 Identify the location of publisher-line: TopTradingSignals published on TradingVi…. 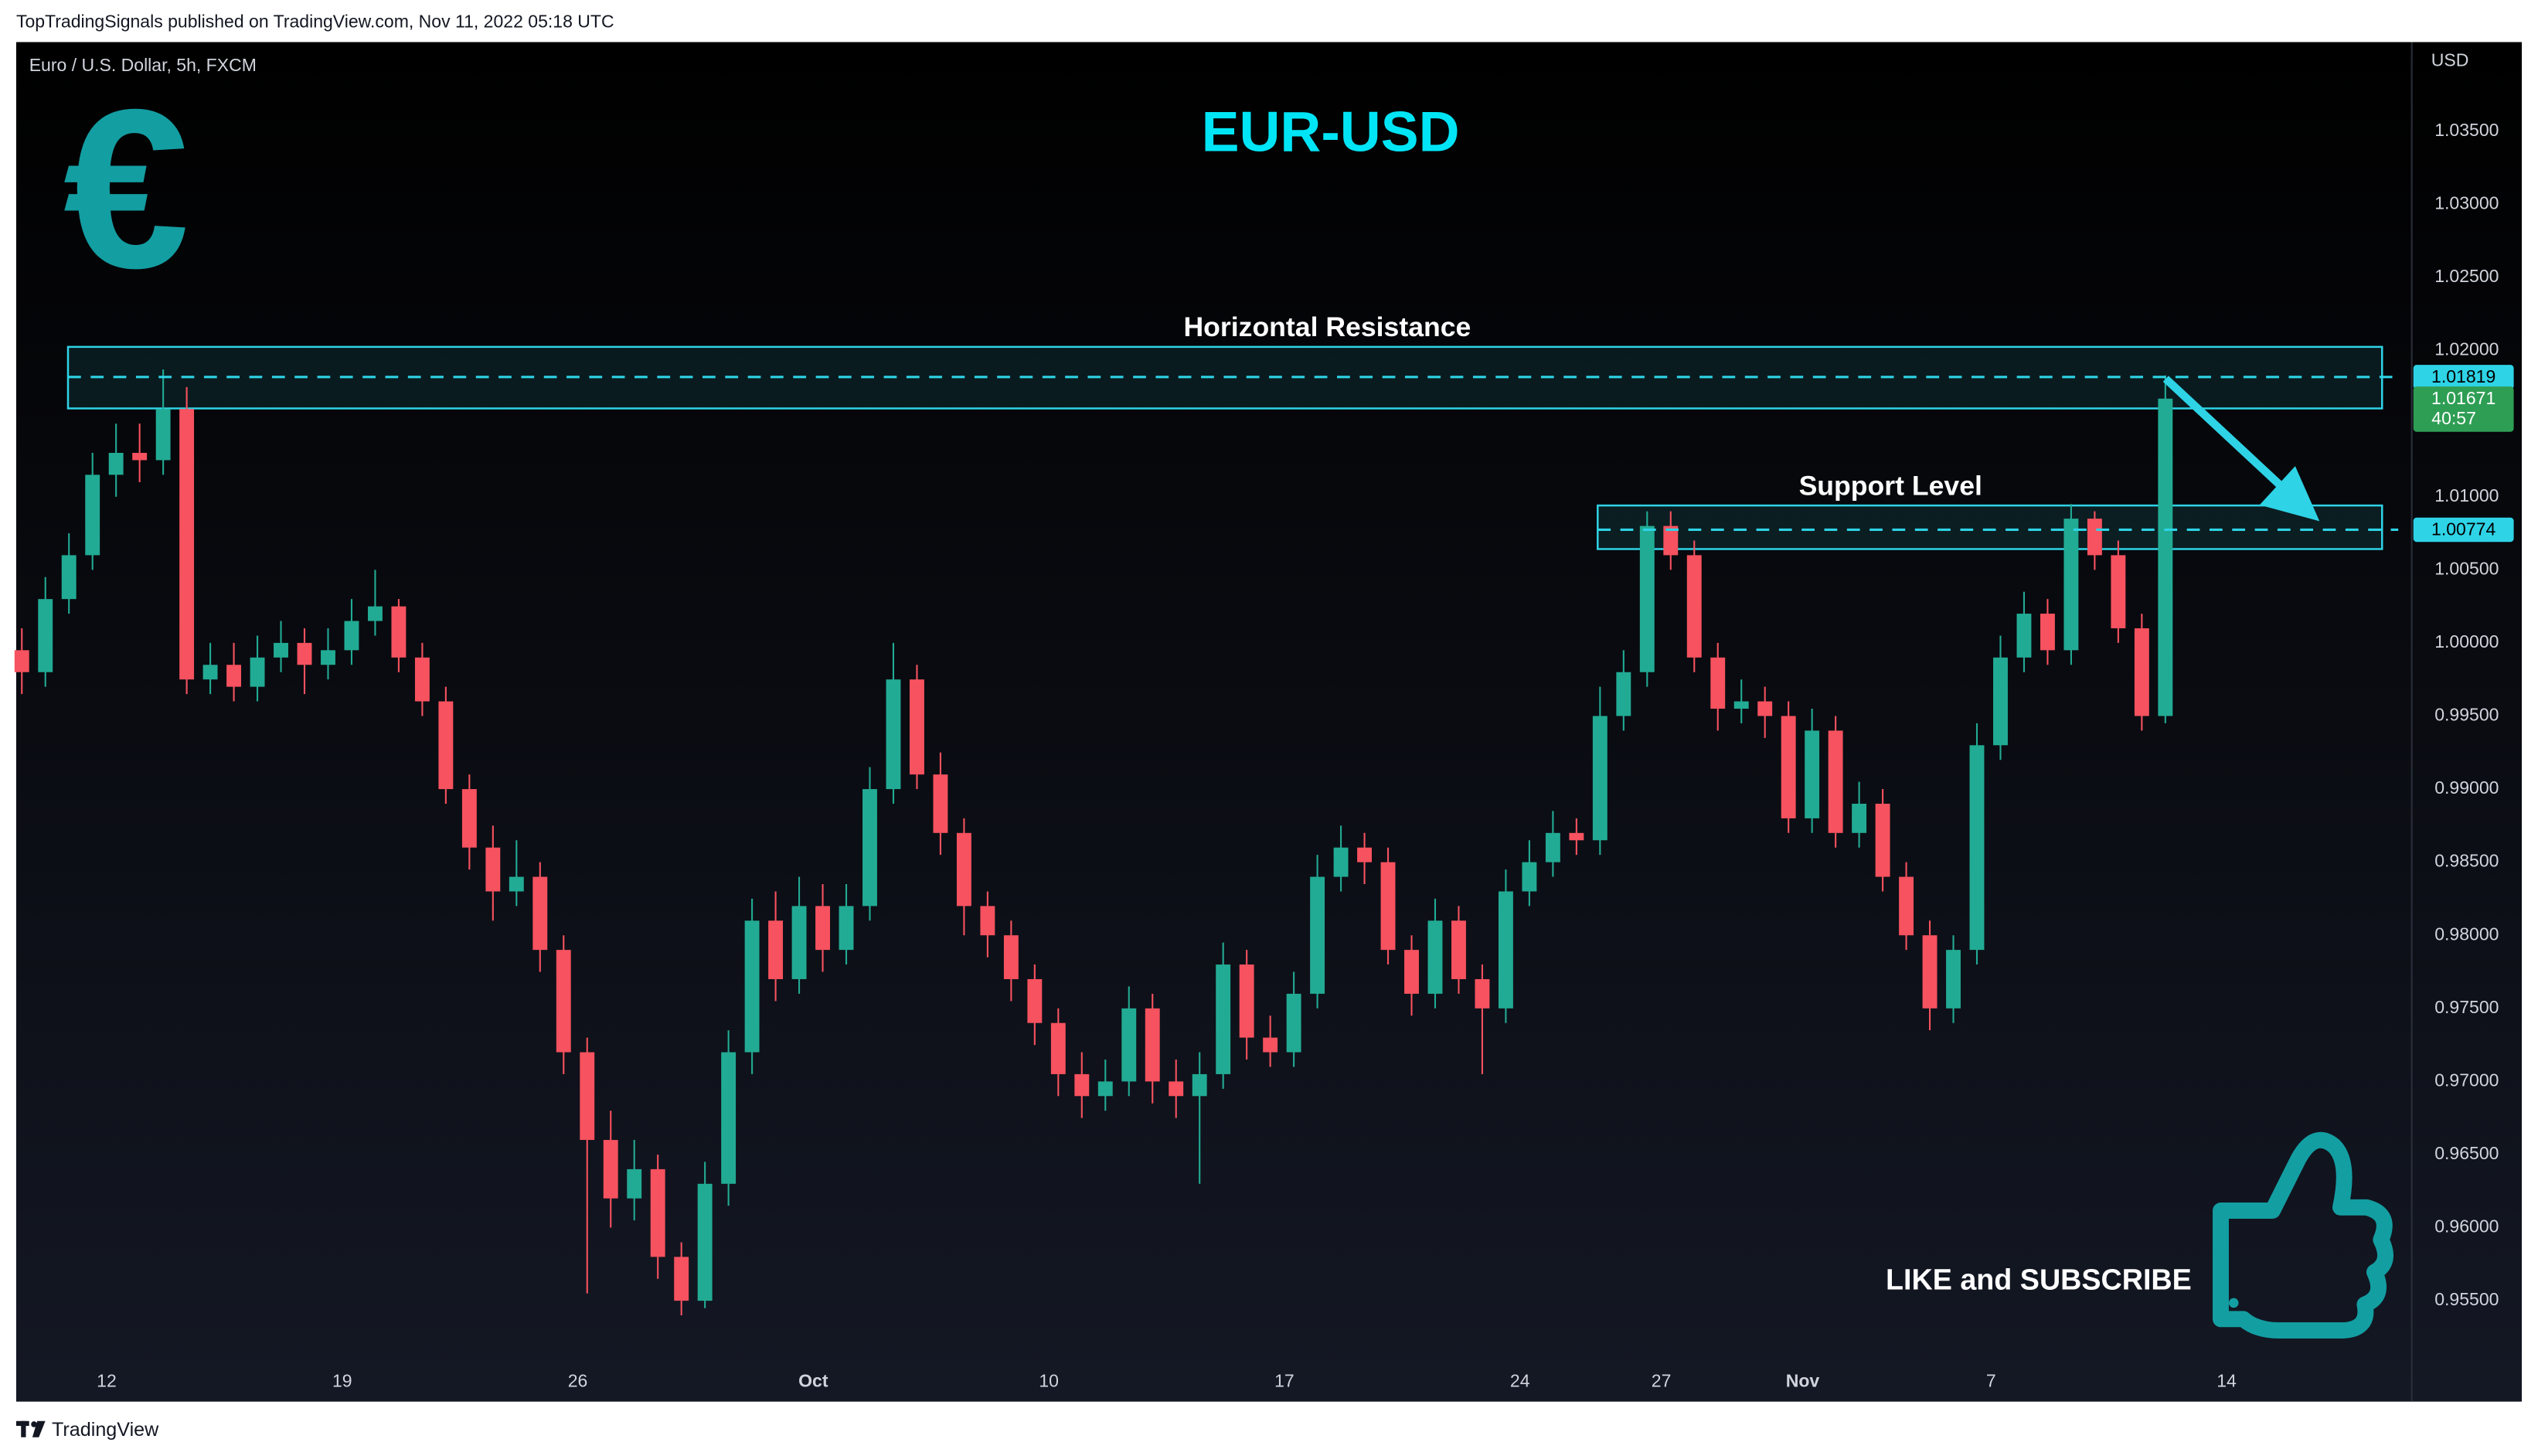
(315, 21).